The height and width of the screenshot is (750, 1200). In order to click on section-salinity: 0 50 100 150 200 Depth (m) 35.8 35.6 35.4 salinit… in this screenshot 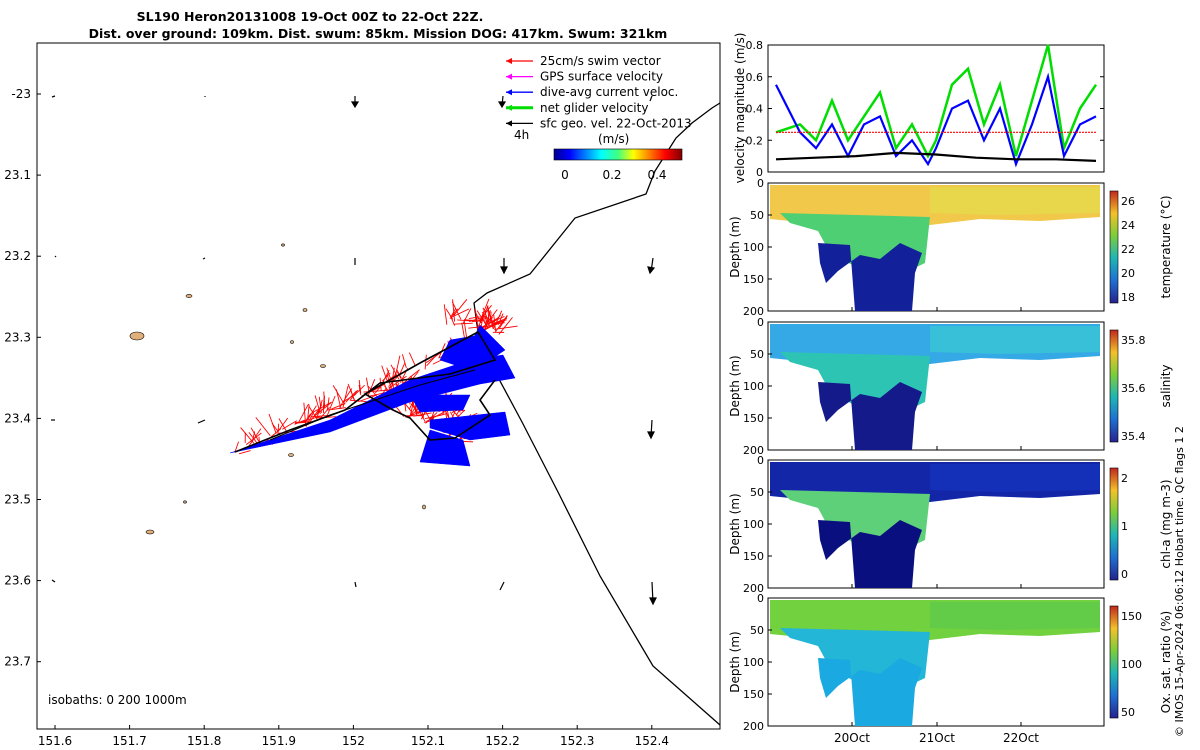, I will do `click(950, 386)`.